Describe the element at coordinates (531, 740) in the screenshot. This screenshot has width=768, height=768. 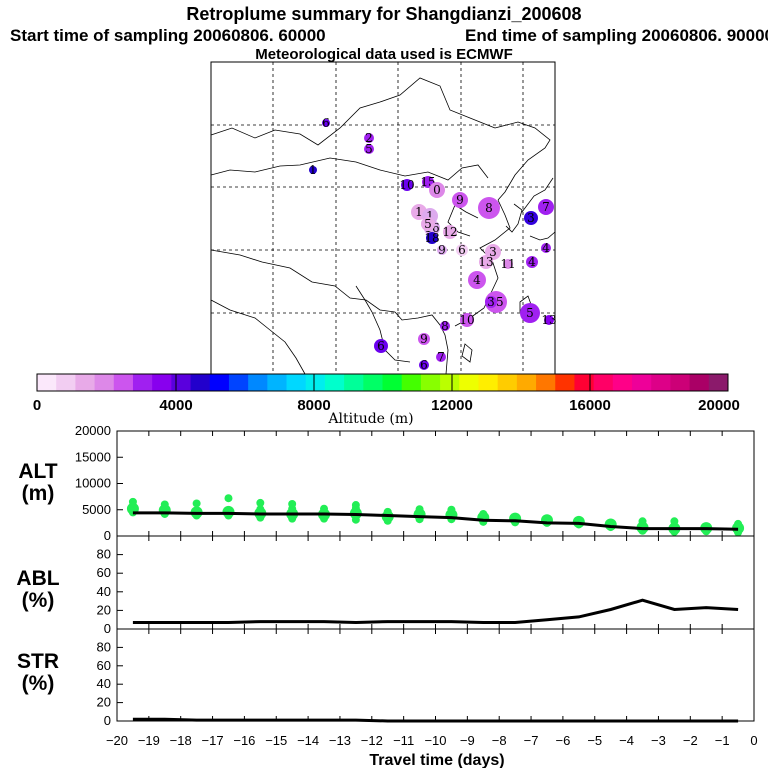
I see `x-tick-label: −7` at that location.